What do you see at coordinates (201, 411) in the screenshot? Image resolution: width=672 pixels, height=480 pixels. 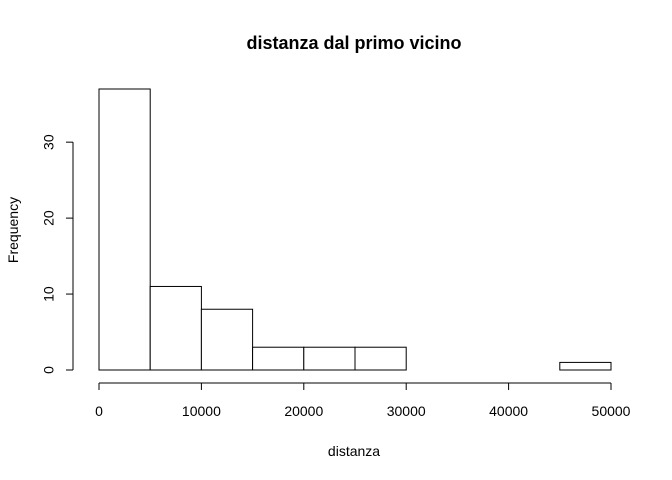 I see `x-tick-label-1: 10000` at bounding box center [201, 411].